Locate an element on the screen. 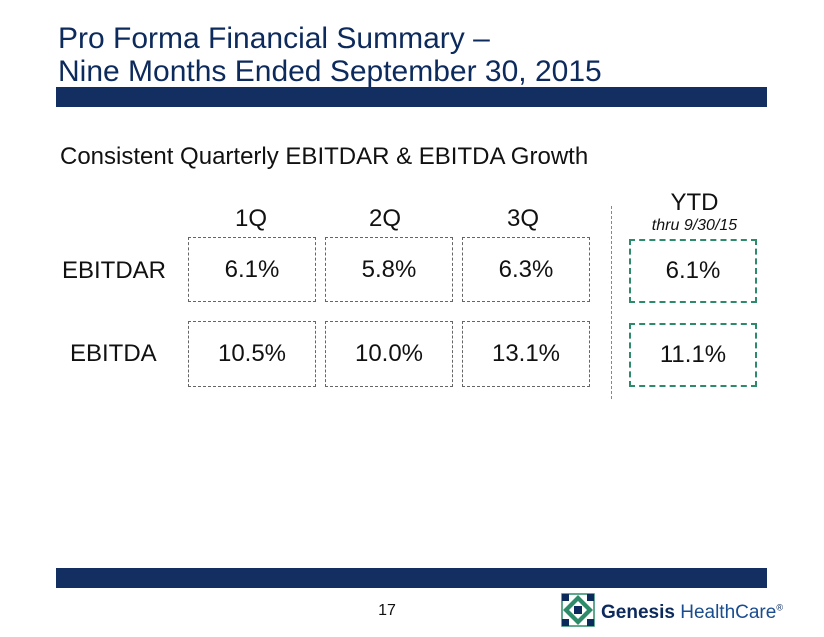 This screenshot has height=637, width=824. ebitdar-2q-cell: 5.8% is located at coordinates (389, 269).